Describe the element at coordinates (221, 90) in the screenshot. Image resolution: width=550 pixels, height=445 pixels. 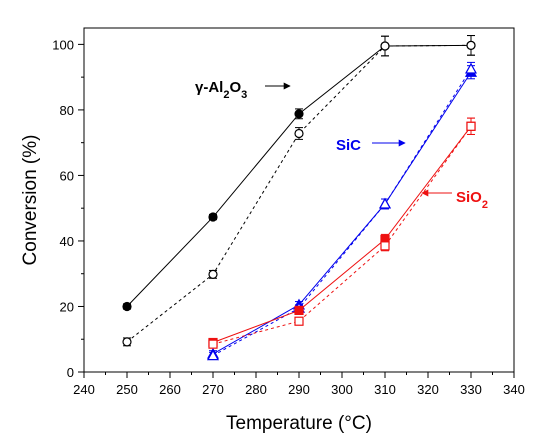
I see `annotation-label: γ-Al2O3` at that location.